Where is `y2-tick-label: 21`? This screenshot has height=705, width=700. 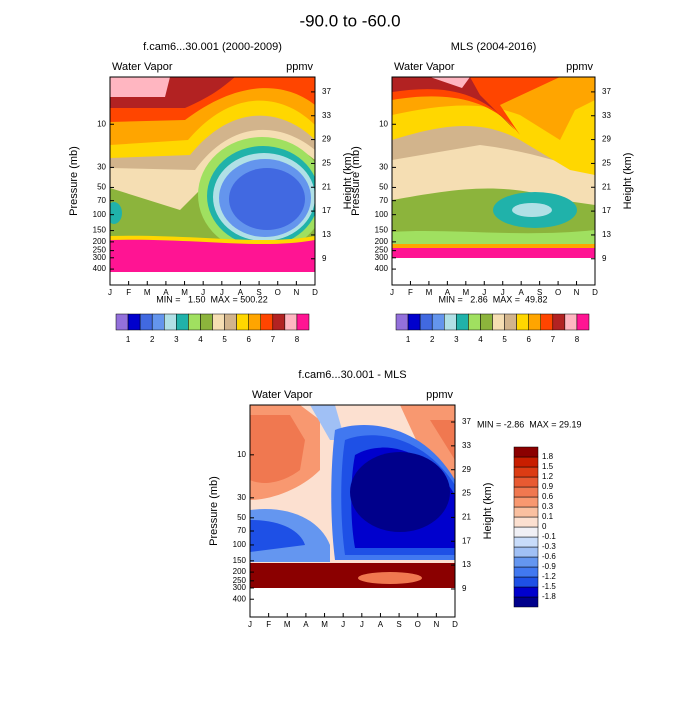 y2-tick-label: 21 is located at coordinates (326, 186).